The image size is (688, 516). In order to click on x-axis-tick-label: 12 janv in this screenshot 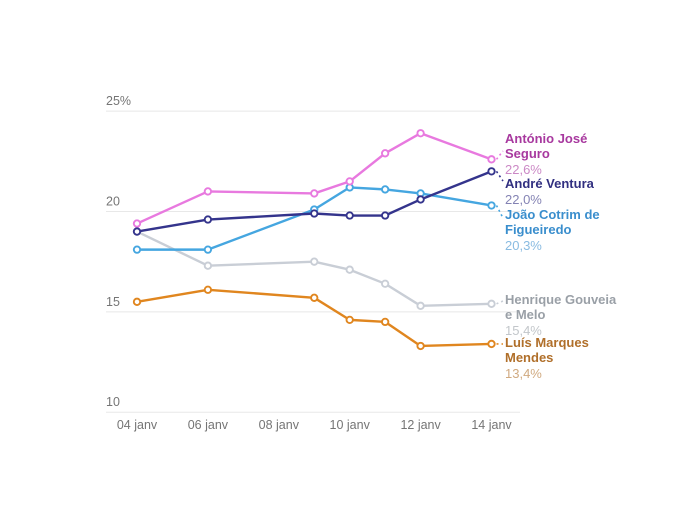, I will do `click(420, 425)`.